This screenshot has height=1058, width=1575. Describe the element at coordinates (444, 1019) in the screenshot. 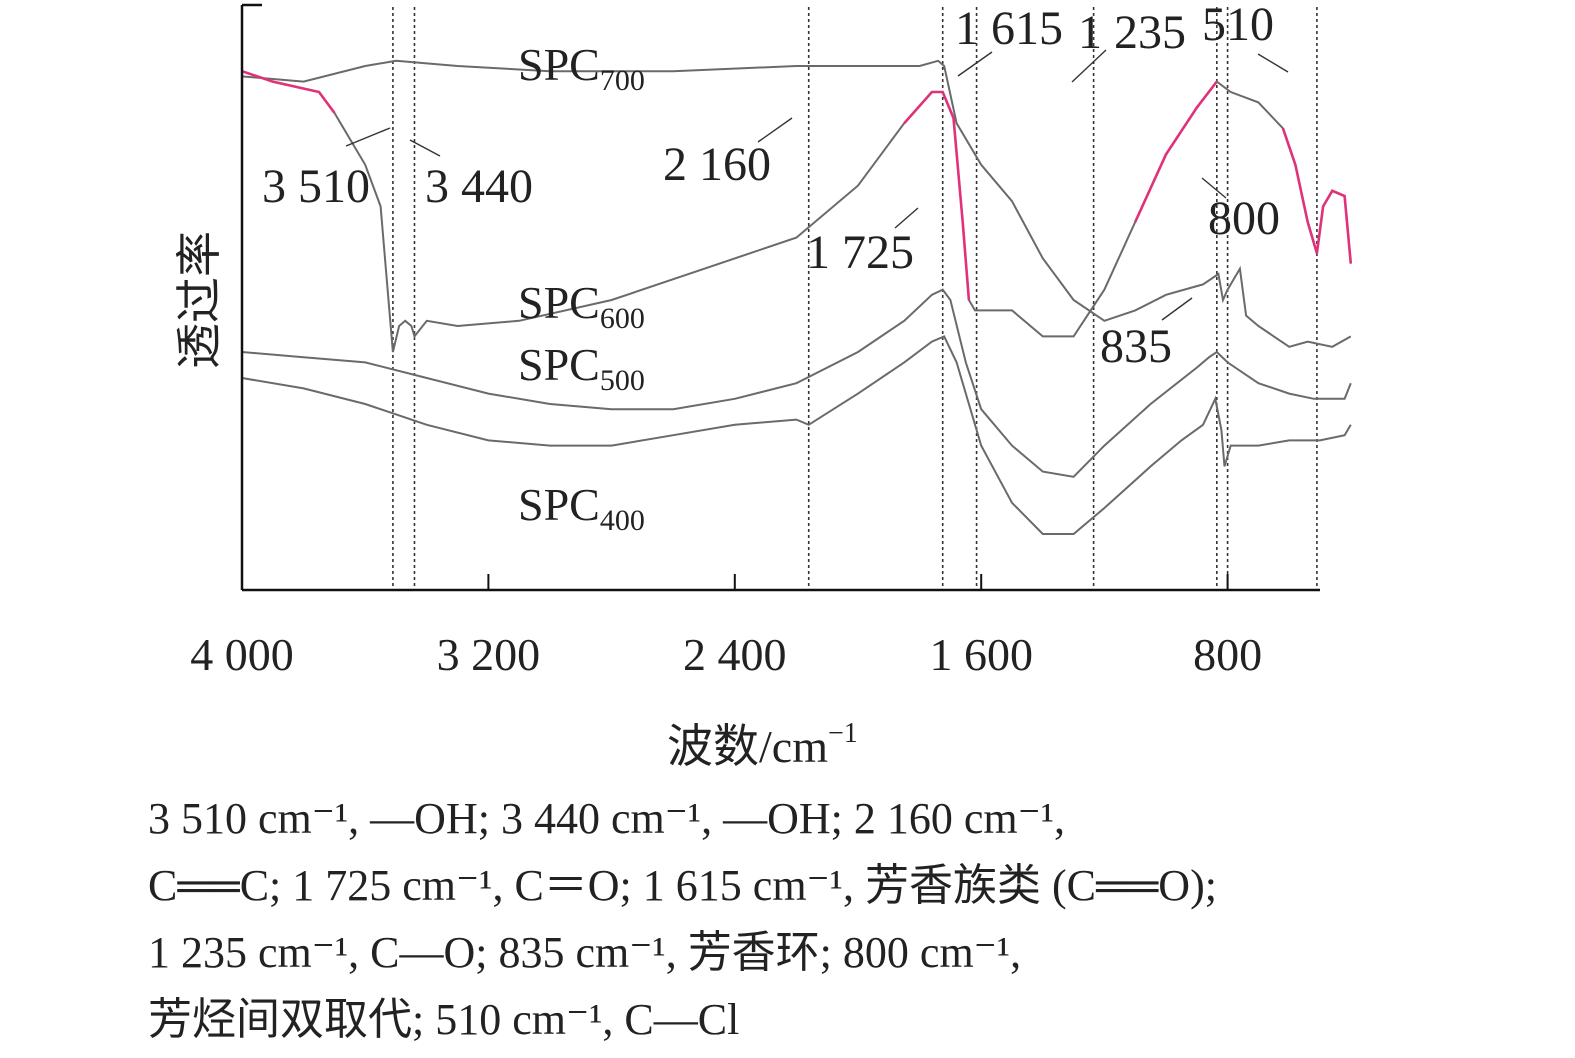

I see `caption-line-4: 芳烃间双取代; 510 cm⁻¹, C—Cl` at that location.